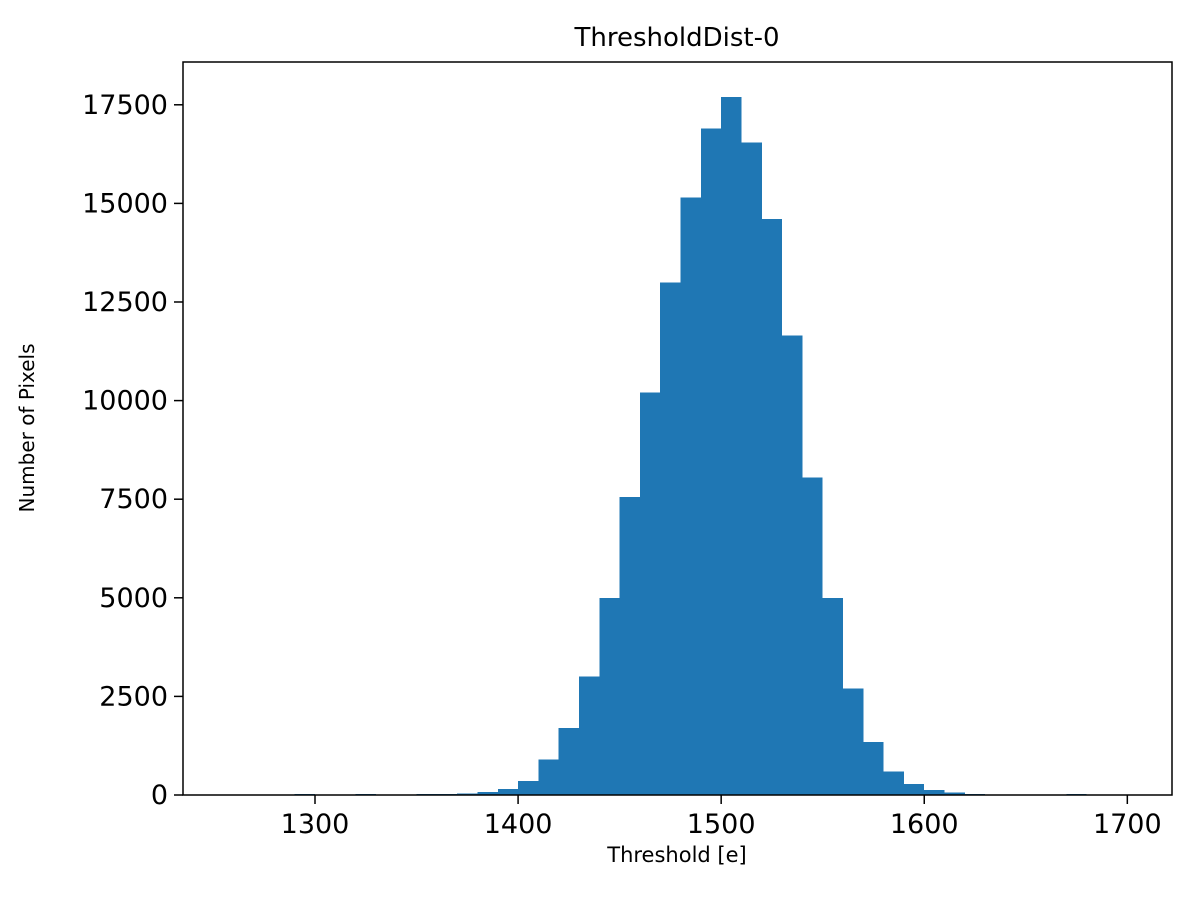 The image size is (1200, 900). What do you see at coordinates (27, 427) in the screenshot?
I see `y-axis-label: Number of Pixels` at bounding box center [27, 427].